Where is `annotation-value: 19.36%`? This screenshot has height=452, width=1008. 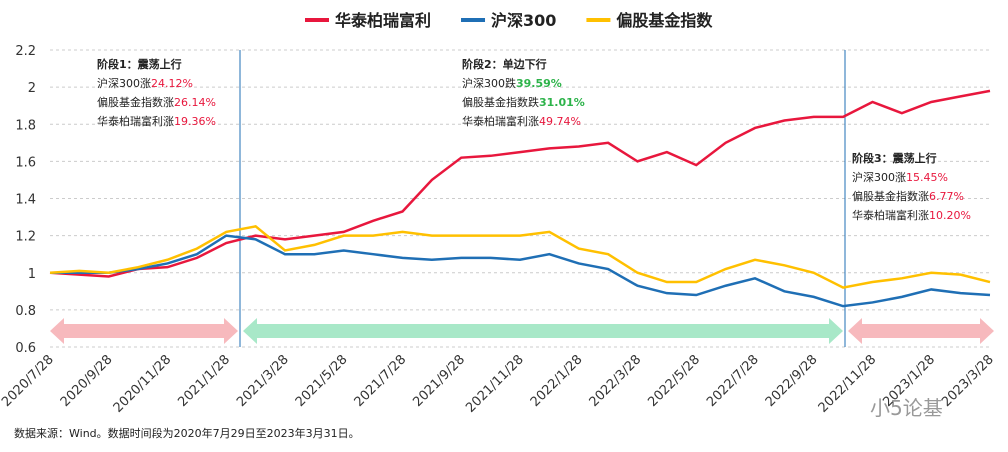
annotation-value: 19.36% is located at coordinates (195, 121).